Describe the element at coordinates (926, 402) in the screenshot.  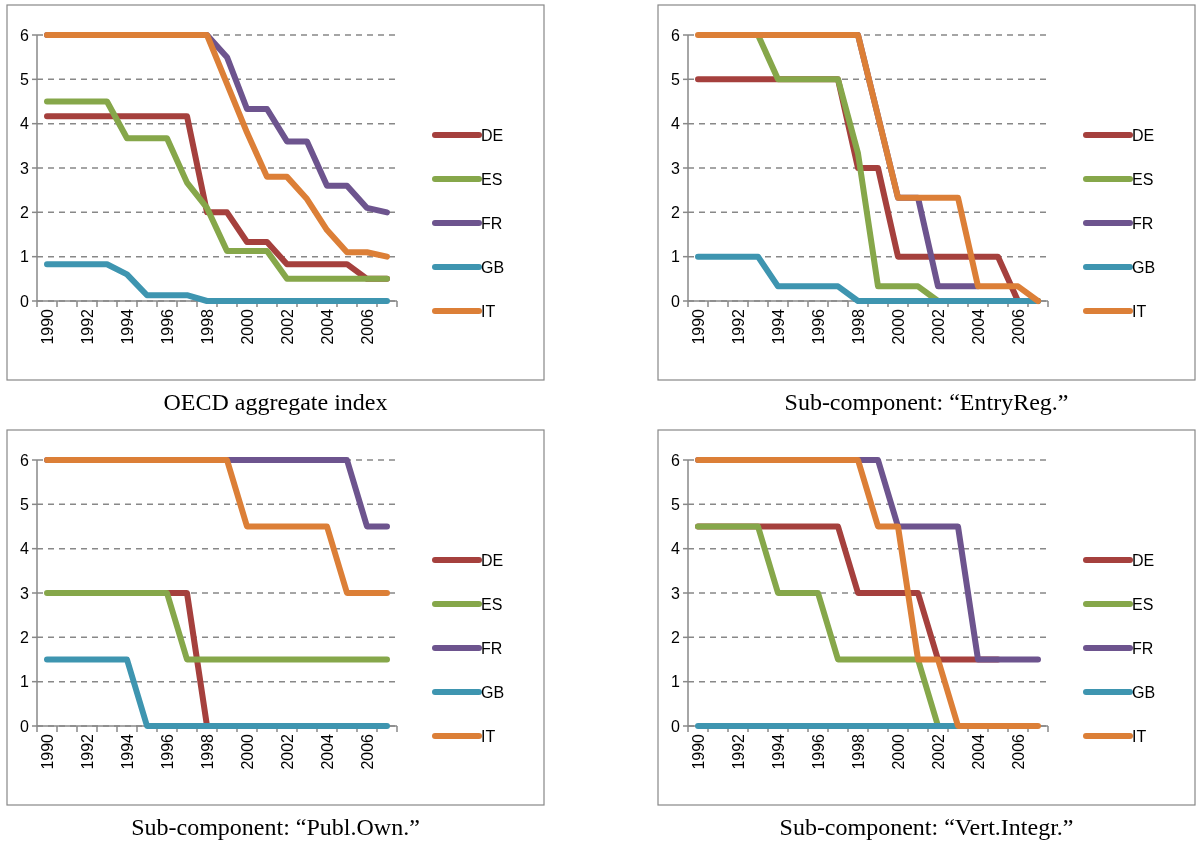
I see `text: Sub-component: “EntryReg.”` at that location.